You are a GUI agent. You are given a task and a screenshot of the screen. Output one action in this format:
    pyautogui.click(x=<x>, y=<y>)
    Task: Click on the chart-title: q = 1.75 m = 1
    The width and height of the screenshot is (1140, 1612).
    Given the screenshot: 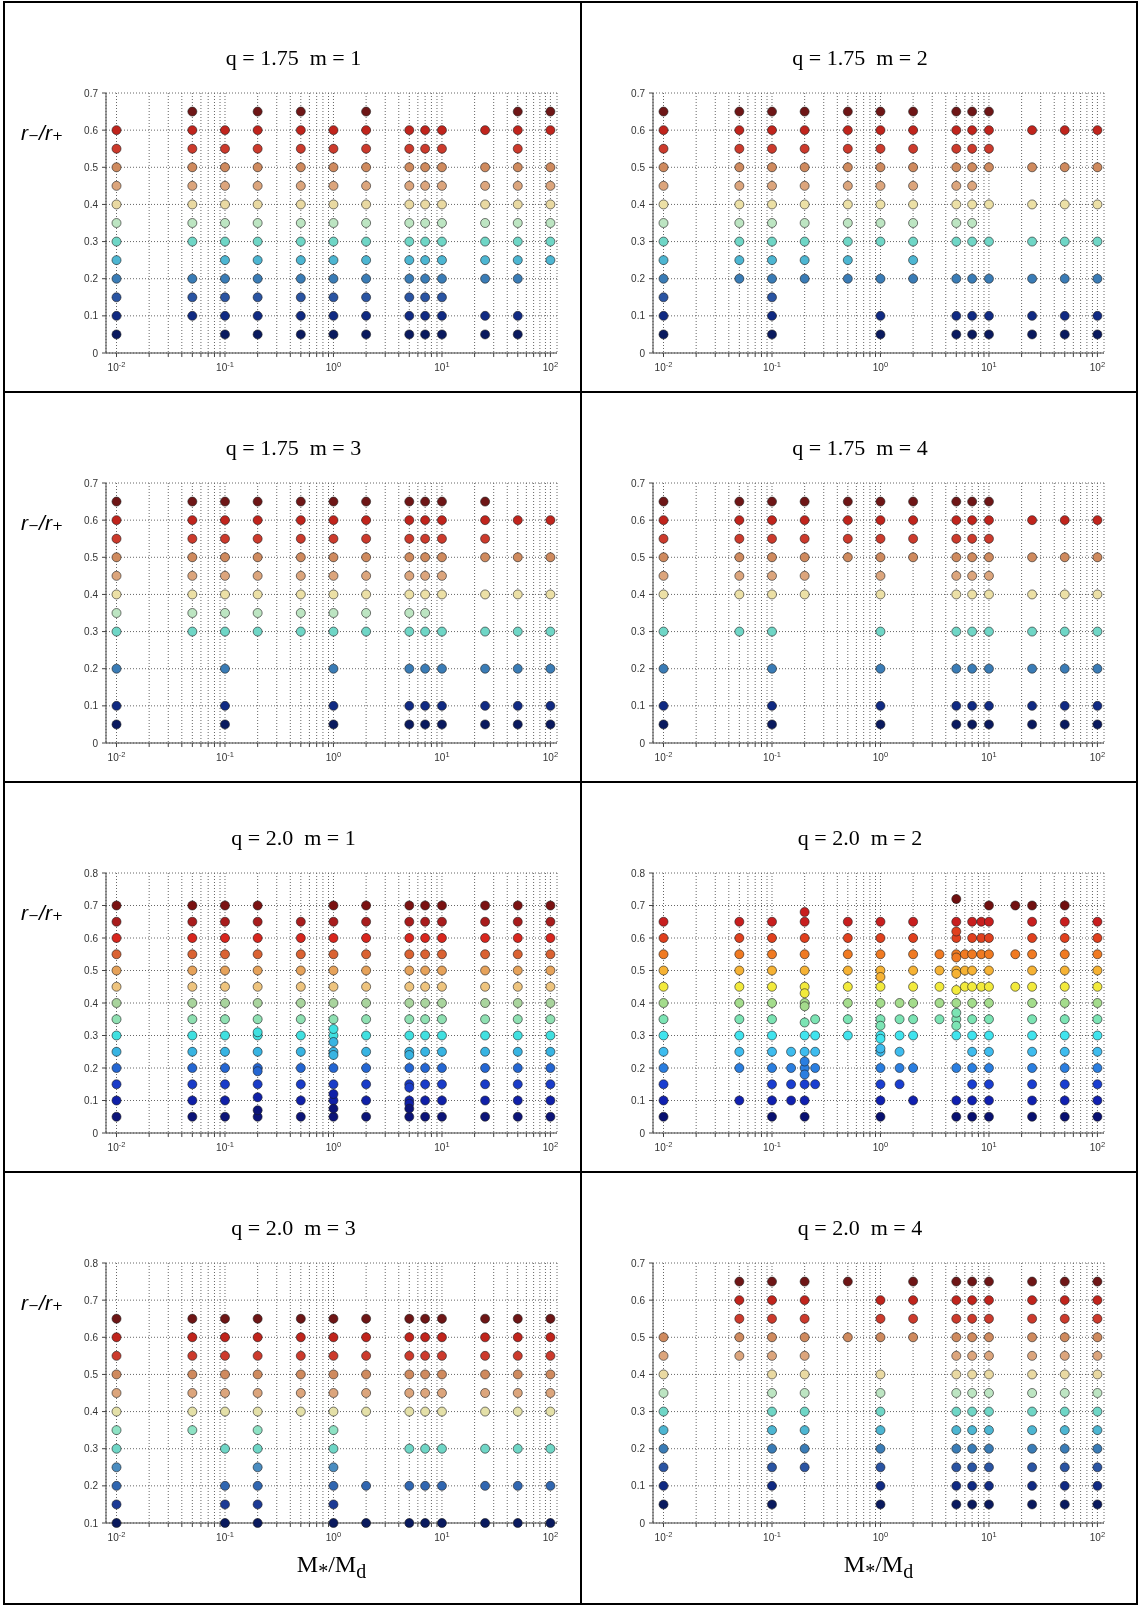 What is the action you would take?
    pyautogui.click(x=293, y=57)
    